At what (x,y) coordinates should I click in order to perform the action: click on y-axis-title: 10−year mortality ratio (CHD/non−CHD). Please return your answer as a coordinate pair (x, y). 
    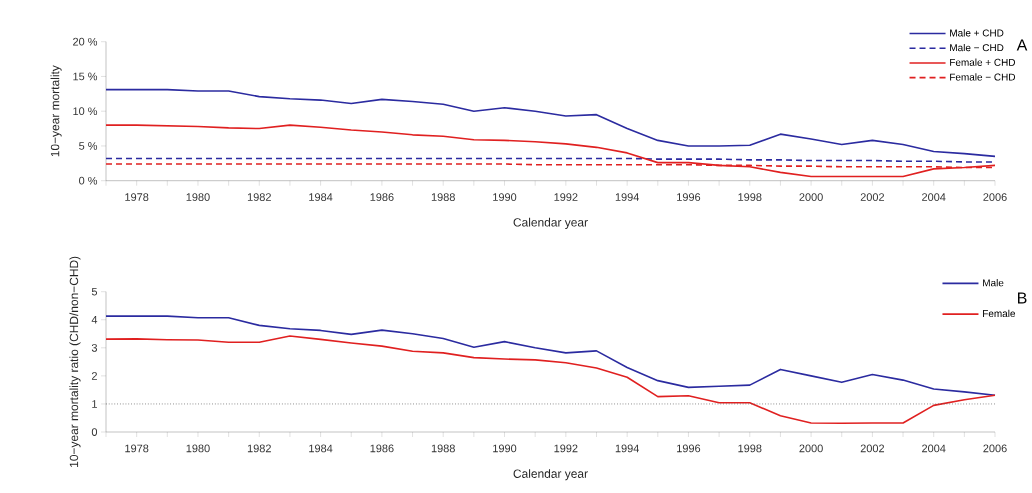
    Looking at the image, I should click on (75, 361).